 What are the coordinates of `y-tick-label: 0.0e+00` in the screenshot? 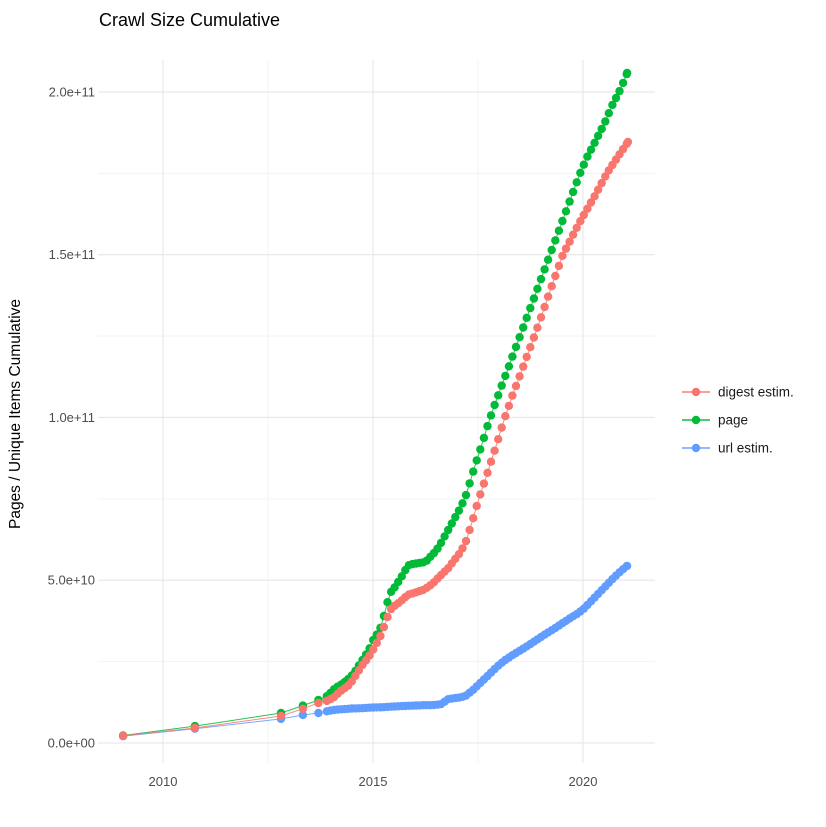 It's located at (71, 743).